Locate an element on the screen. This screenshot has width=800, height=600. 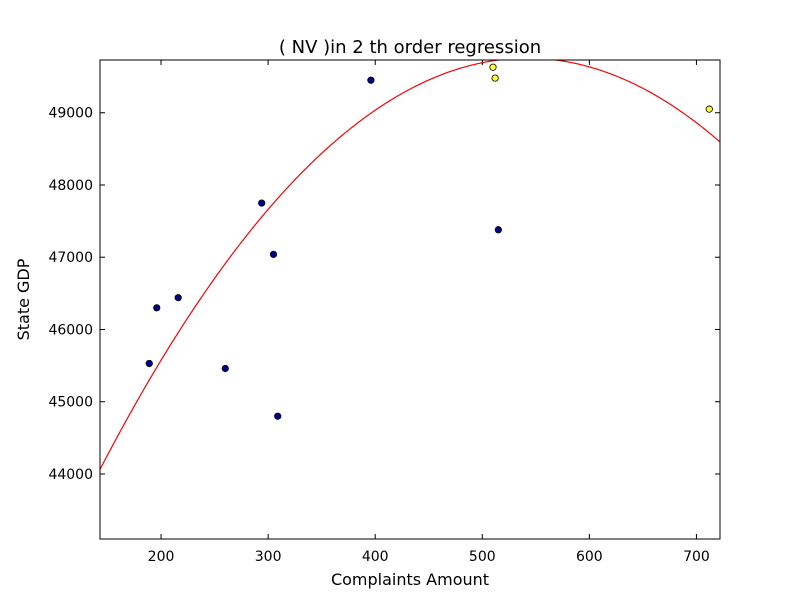
x-tick-label: 300 is located at coordinates (268, 557).